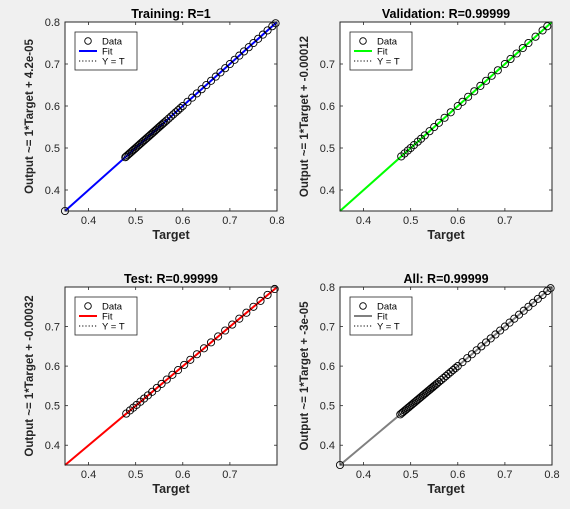 This screenshot has height=509, width=570. I want to click on validation-y-tick-label: 0.5, so click(327, 149).